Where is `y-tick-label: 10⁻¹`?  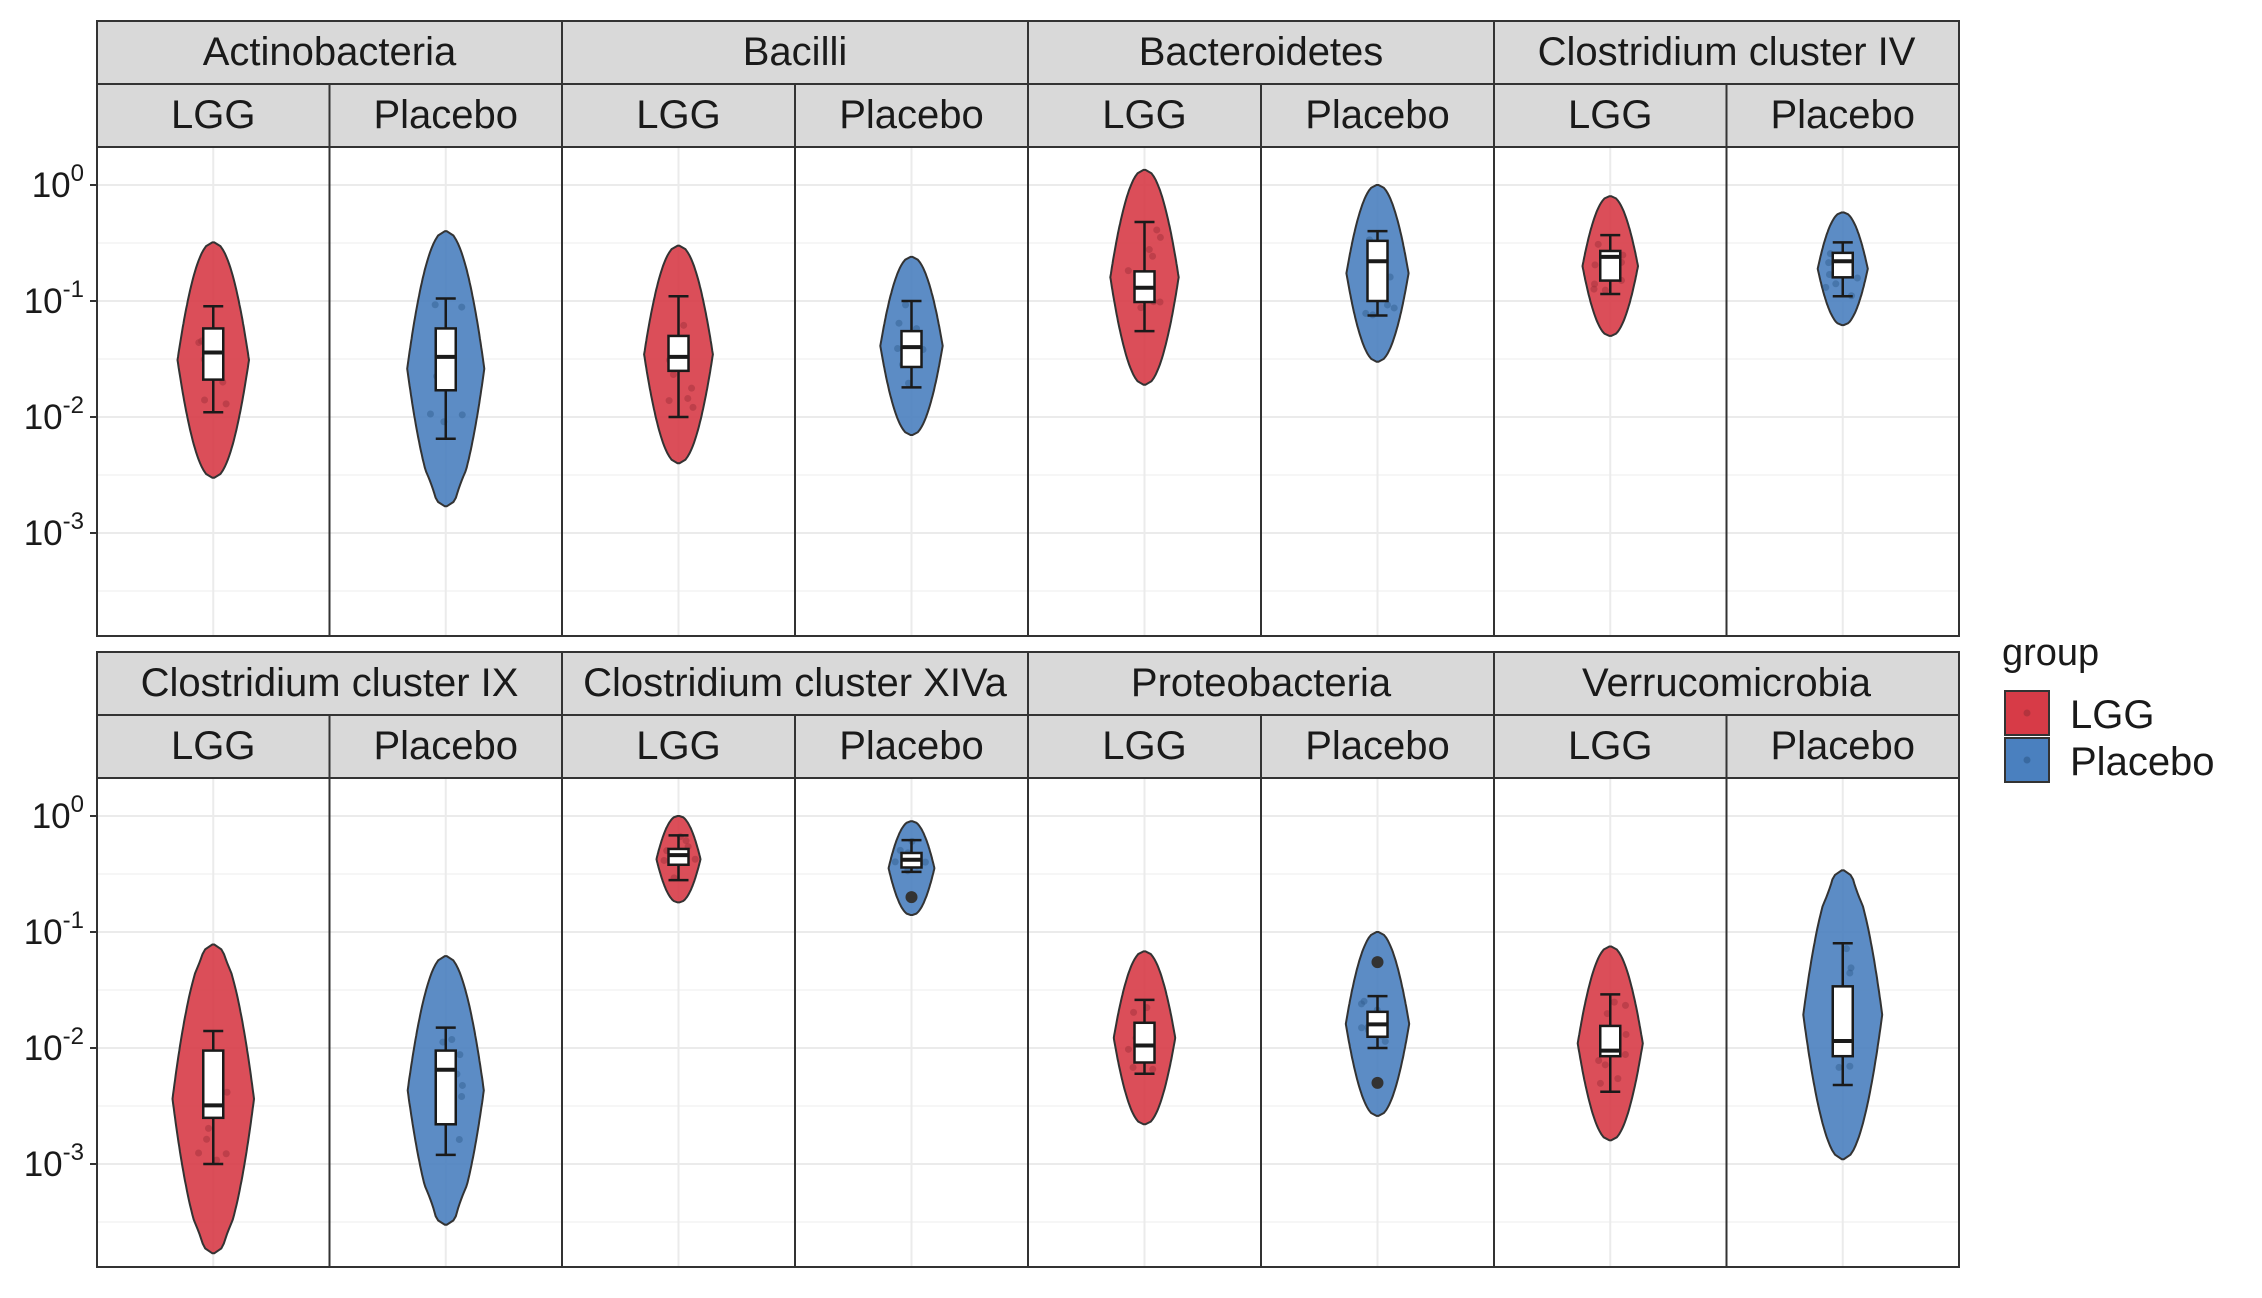
y-tick-label: 10⁻¹ is located at coordinates (54, 298).